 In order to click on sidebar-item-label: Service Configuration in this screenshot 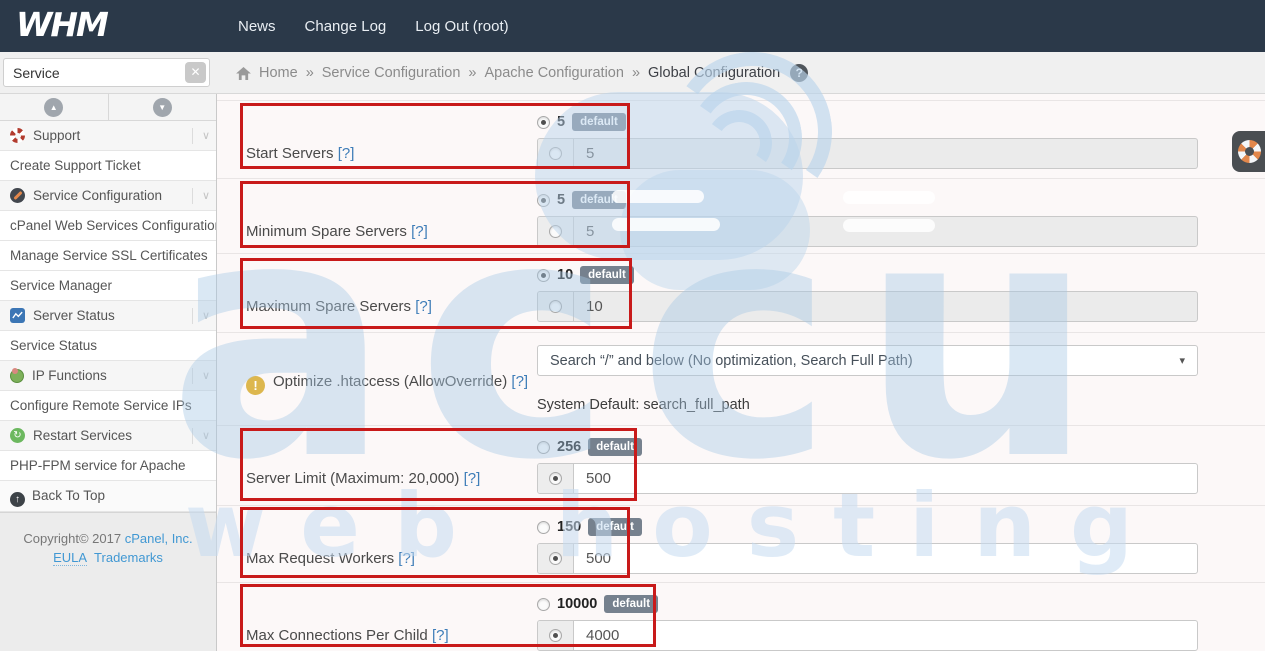, I will do `click(98, 195)`.